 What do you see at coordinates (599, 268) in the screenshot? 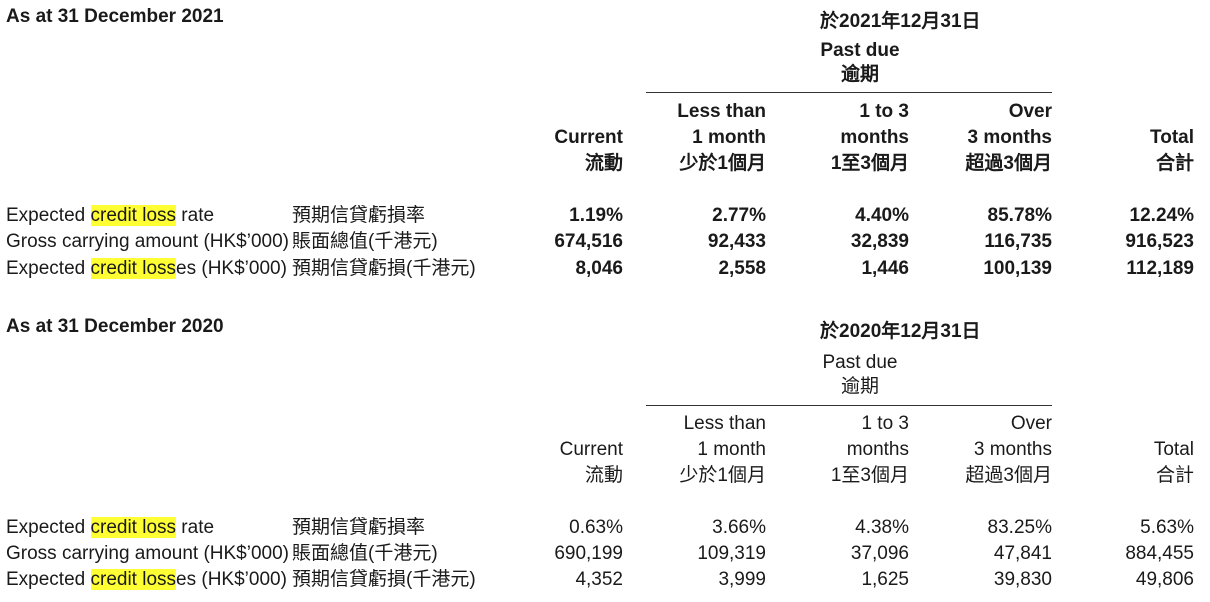
I see `cell-value: 8,046` at bounding box center [599, 268].